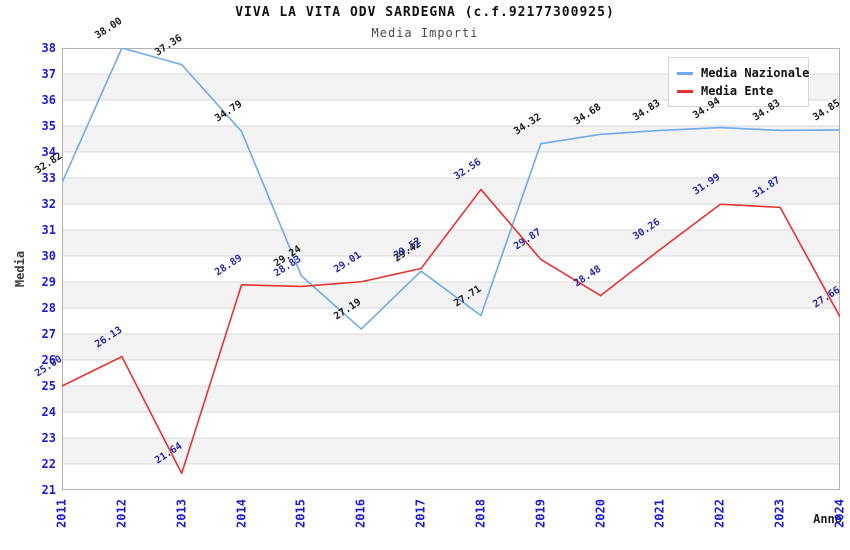 The width and height of the screenshot is (850, 550). I want to click on x-tick-label: 2016, so click(360, 513).